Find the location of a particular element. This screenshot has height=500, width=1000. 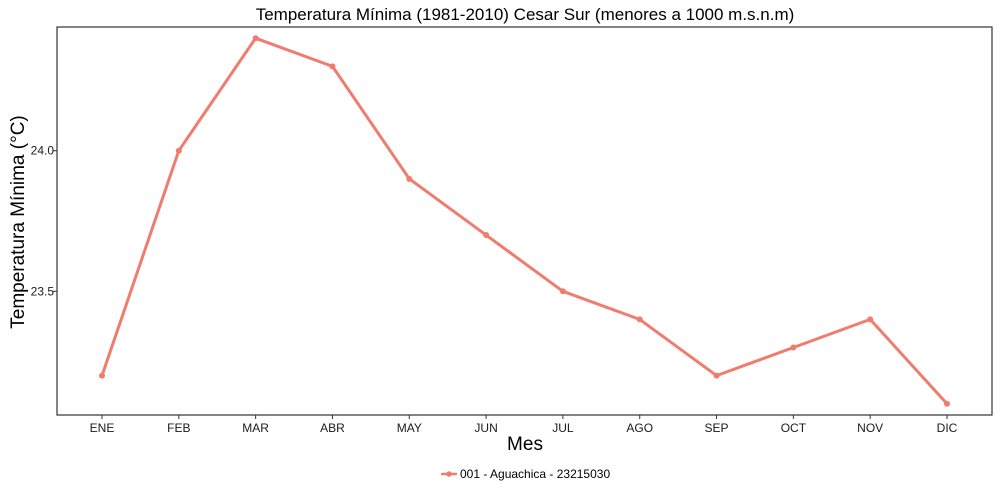

legend-label: 001 - Aguachica - 23215030 is located at coordinates (535, 474).